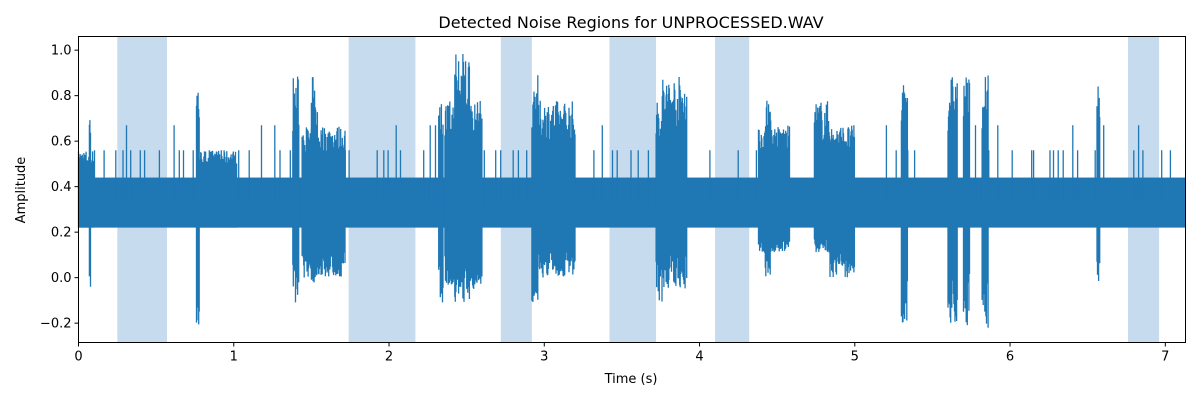 Image resolution: width=1200 pixels, height=400 pixels. I want to click on y-tick-label: 1.0, so click(61, 51).